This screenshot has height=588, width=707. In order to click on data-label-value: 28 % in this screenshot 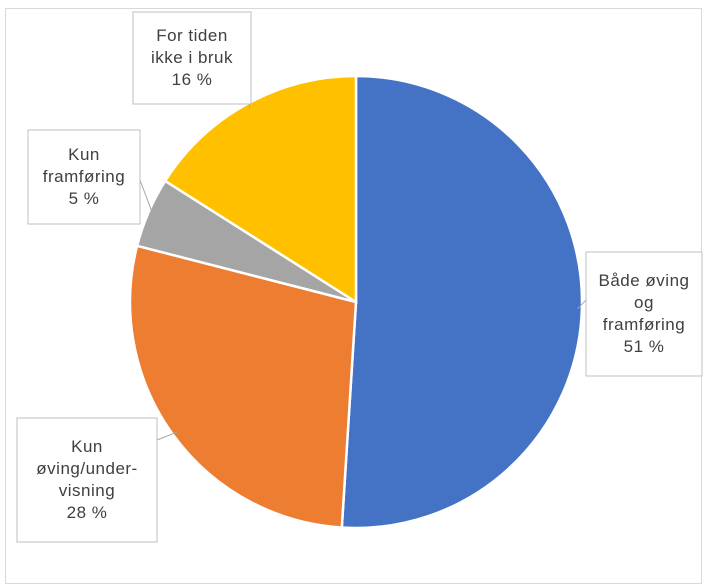, I will do `click(87, 512)`.